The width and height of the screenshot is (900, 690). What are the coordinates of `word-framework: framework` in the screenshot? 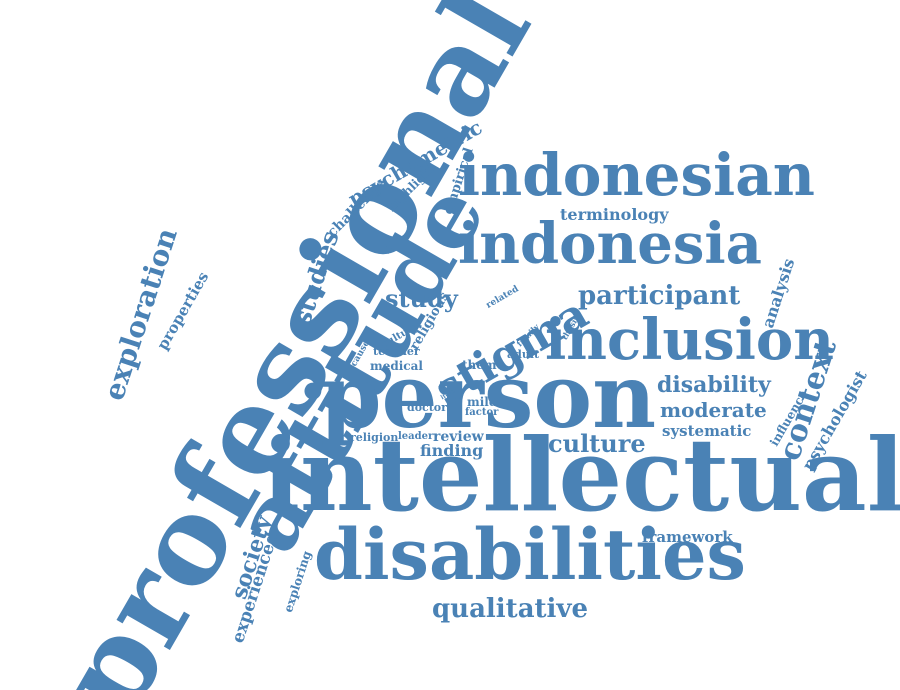 It's located at (687, 537).